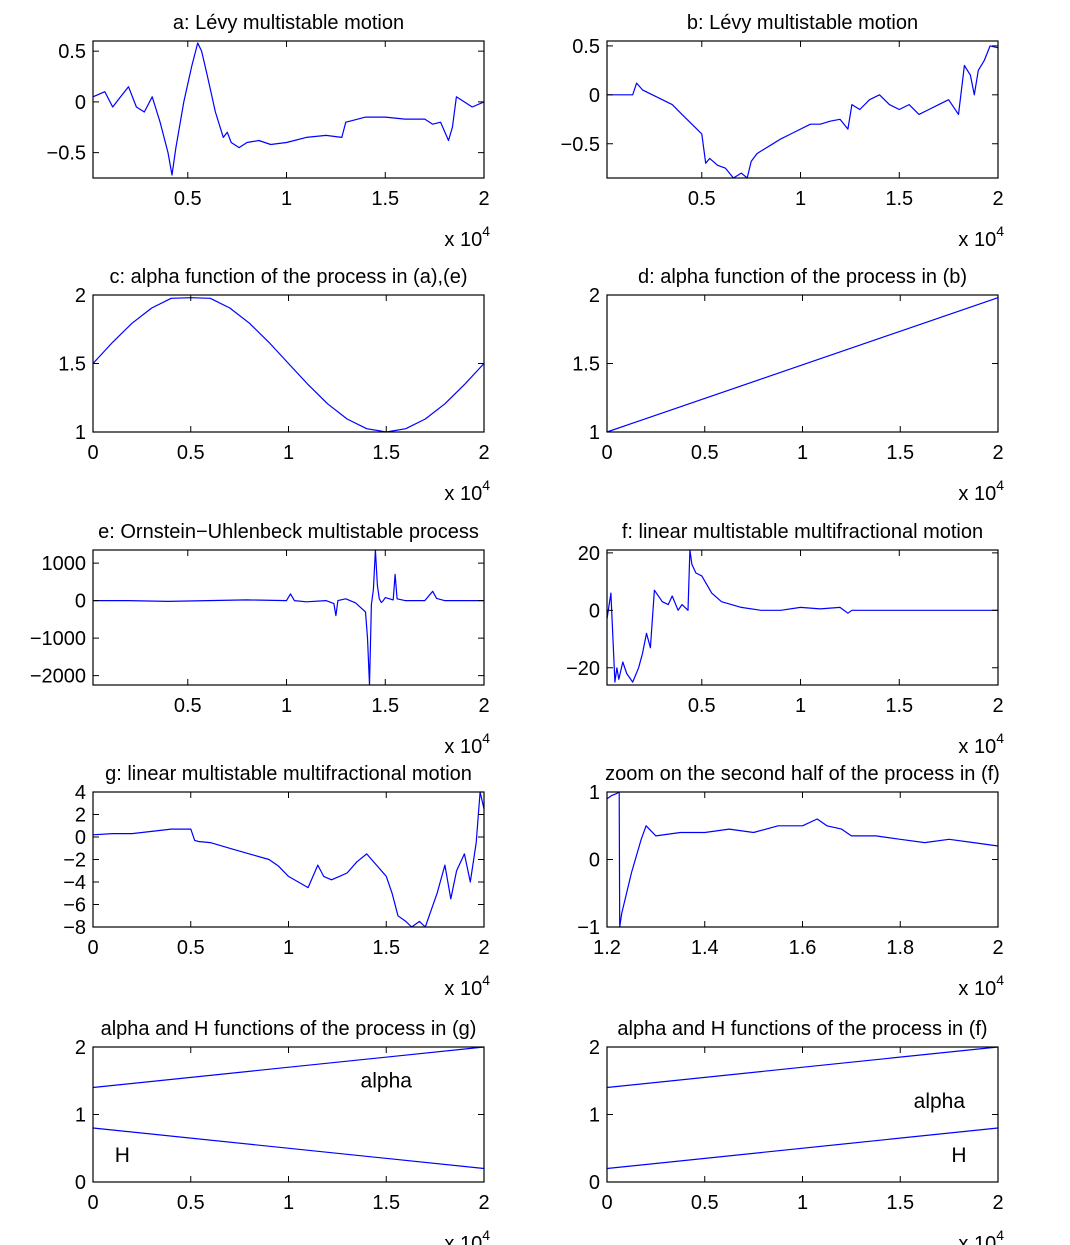 The image size is (1070, 1245). What do you see at coordinates (66, 154) in the screenshot?
I see `y-tick-label: −0.5` at bounding box center [66, 154].